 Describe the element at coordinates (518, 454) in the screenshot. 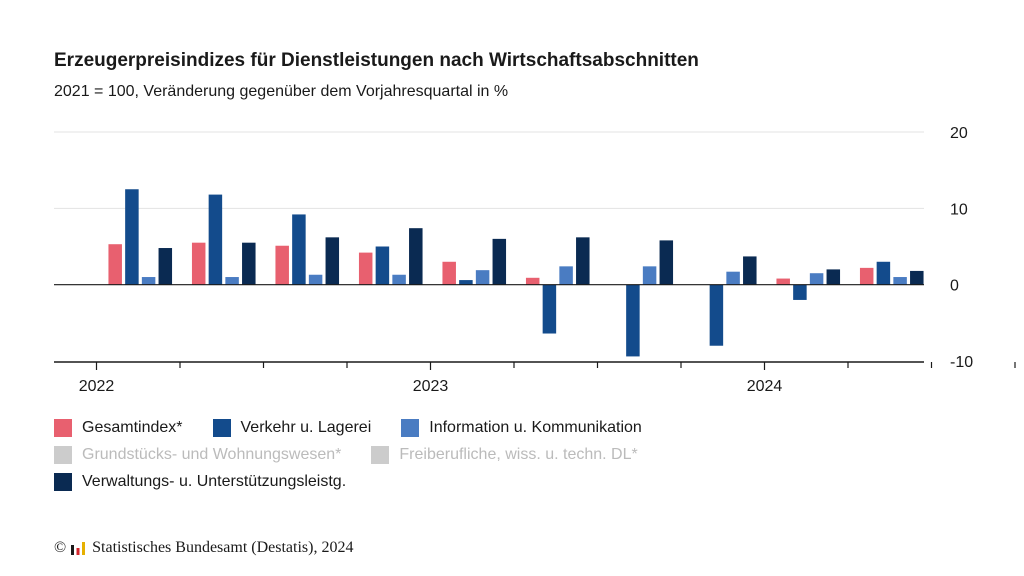

I see `legend-label: Freiberufliche, wiss. u. techn. DL*` at that location.